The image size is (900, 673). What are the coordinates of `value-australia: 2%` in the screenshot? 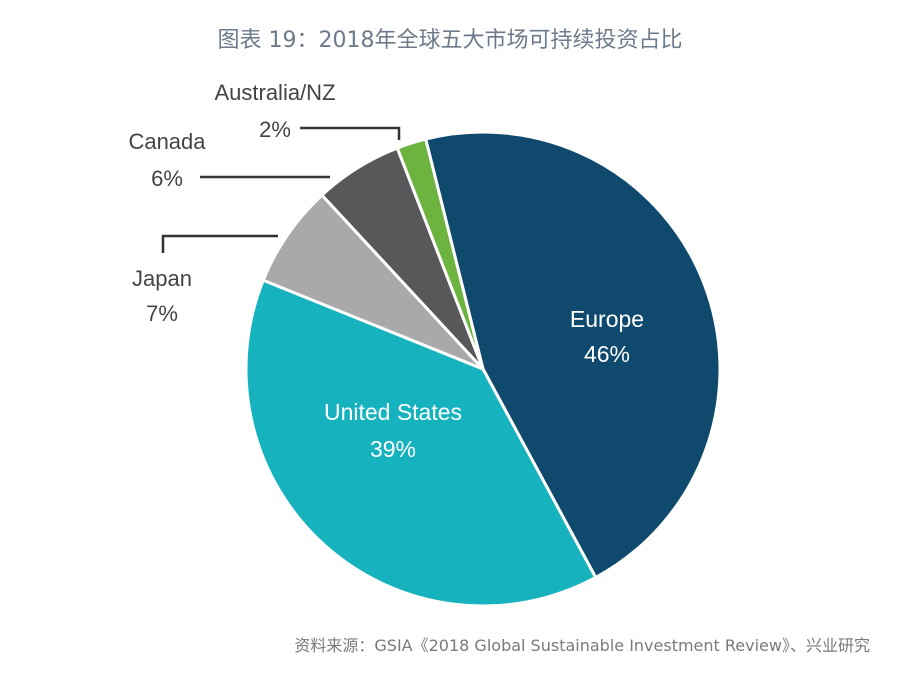 It's located at (275, 129).